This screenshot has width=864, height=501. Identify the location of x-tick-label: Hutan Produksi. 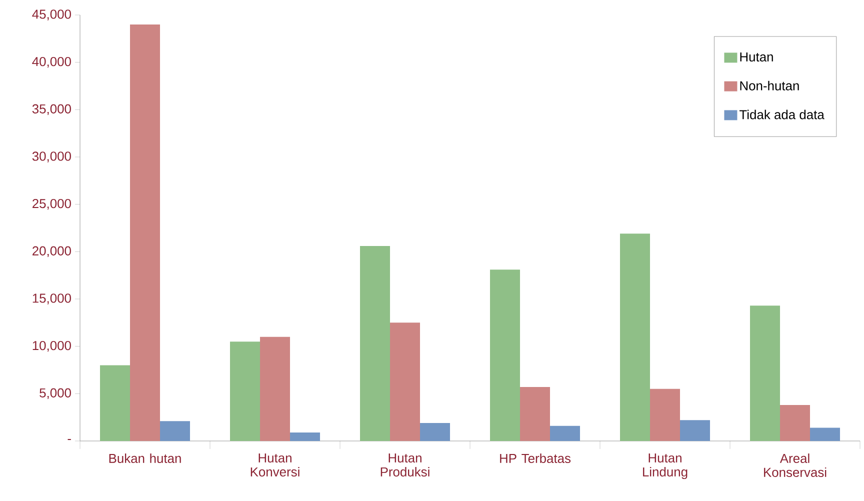
(405, 465).